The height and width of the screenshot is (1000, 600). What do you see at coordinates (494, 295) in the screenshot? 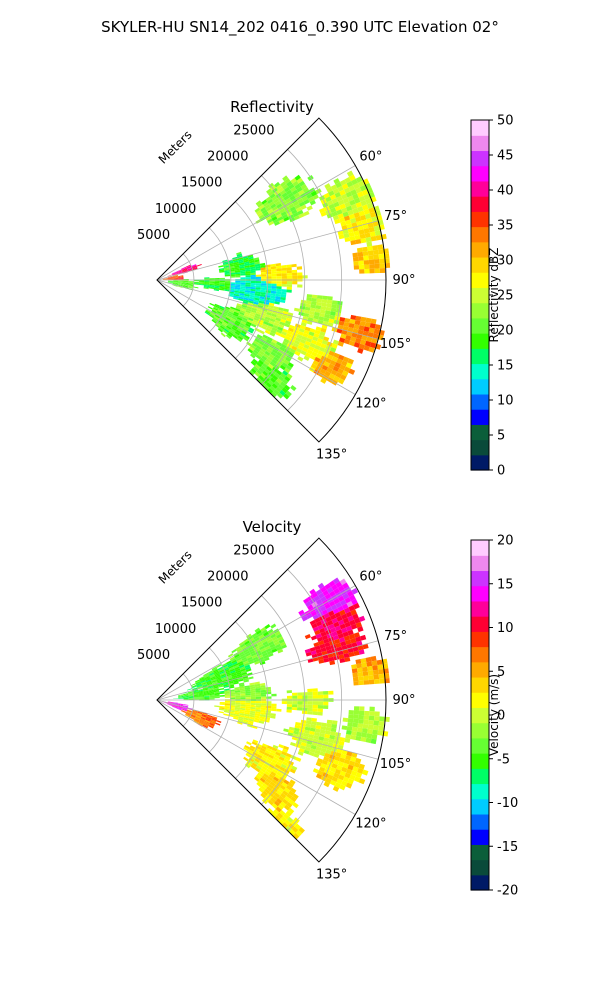
I see `reflectivity-colorbar-label: Reflectivity dBZ` at bounding box center [494, 295].